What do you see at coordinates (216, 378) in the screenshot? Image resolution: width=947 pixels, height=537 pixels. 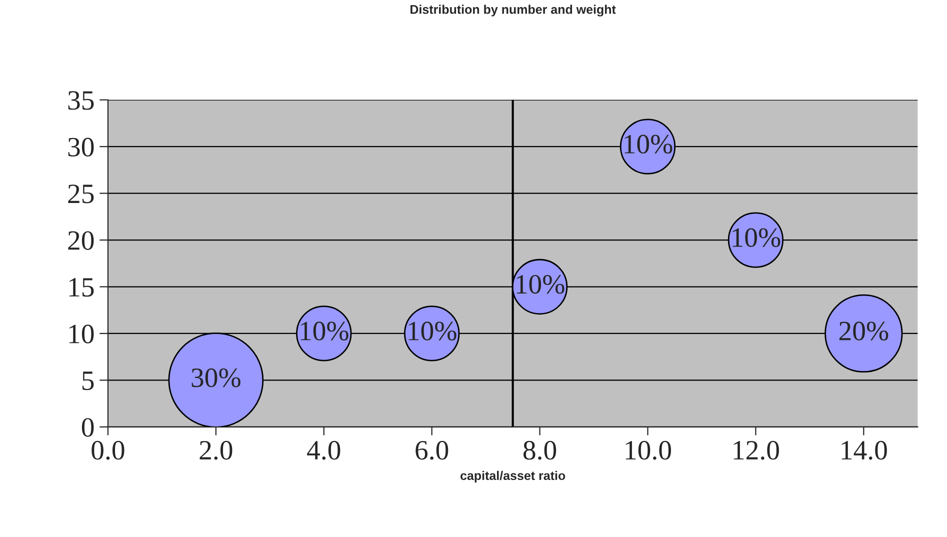 I see `annotation: 30%` at bounding box center [216, 378].